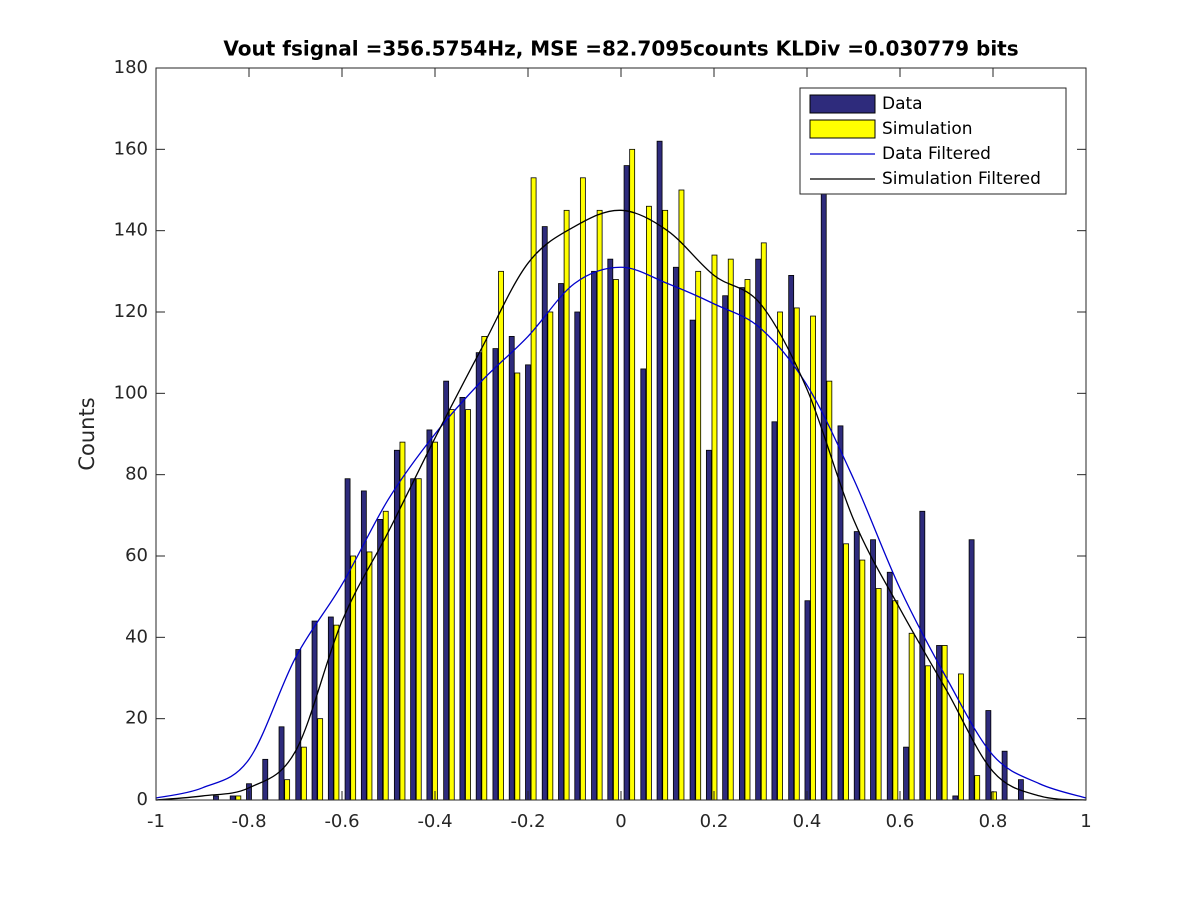 This screenshot has height=900, width=1200. I want to click on x-tick-label: 0.8, so click(993, 821).